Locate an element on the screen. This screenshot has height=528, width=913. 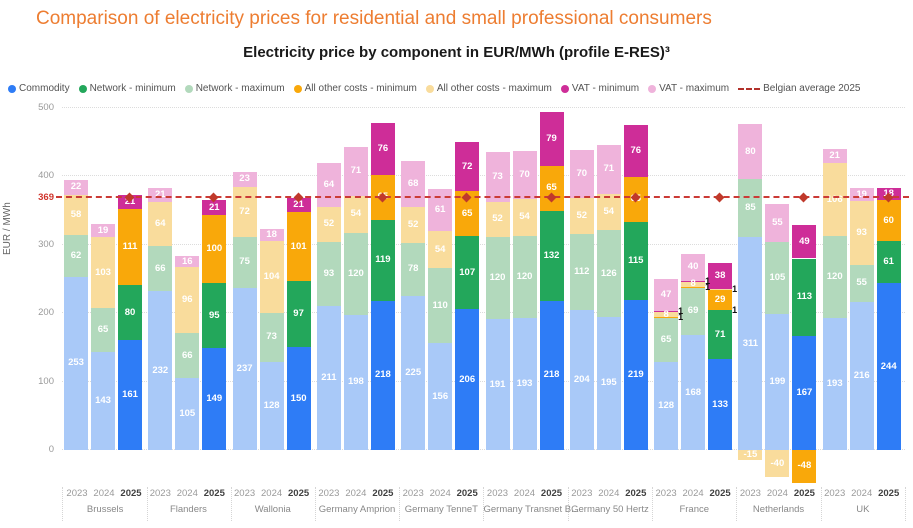
bar-germany-50-hertz-2023: 204 112 52 70 is located at coordinates (581, 296).